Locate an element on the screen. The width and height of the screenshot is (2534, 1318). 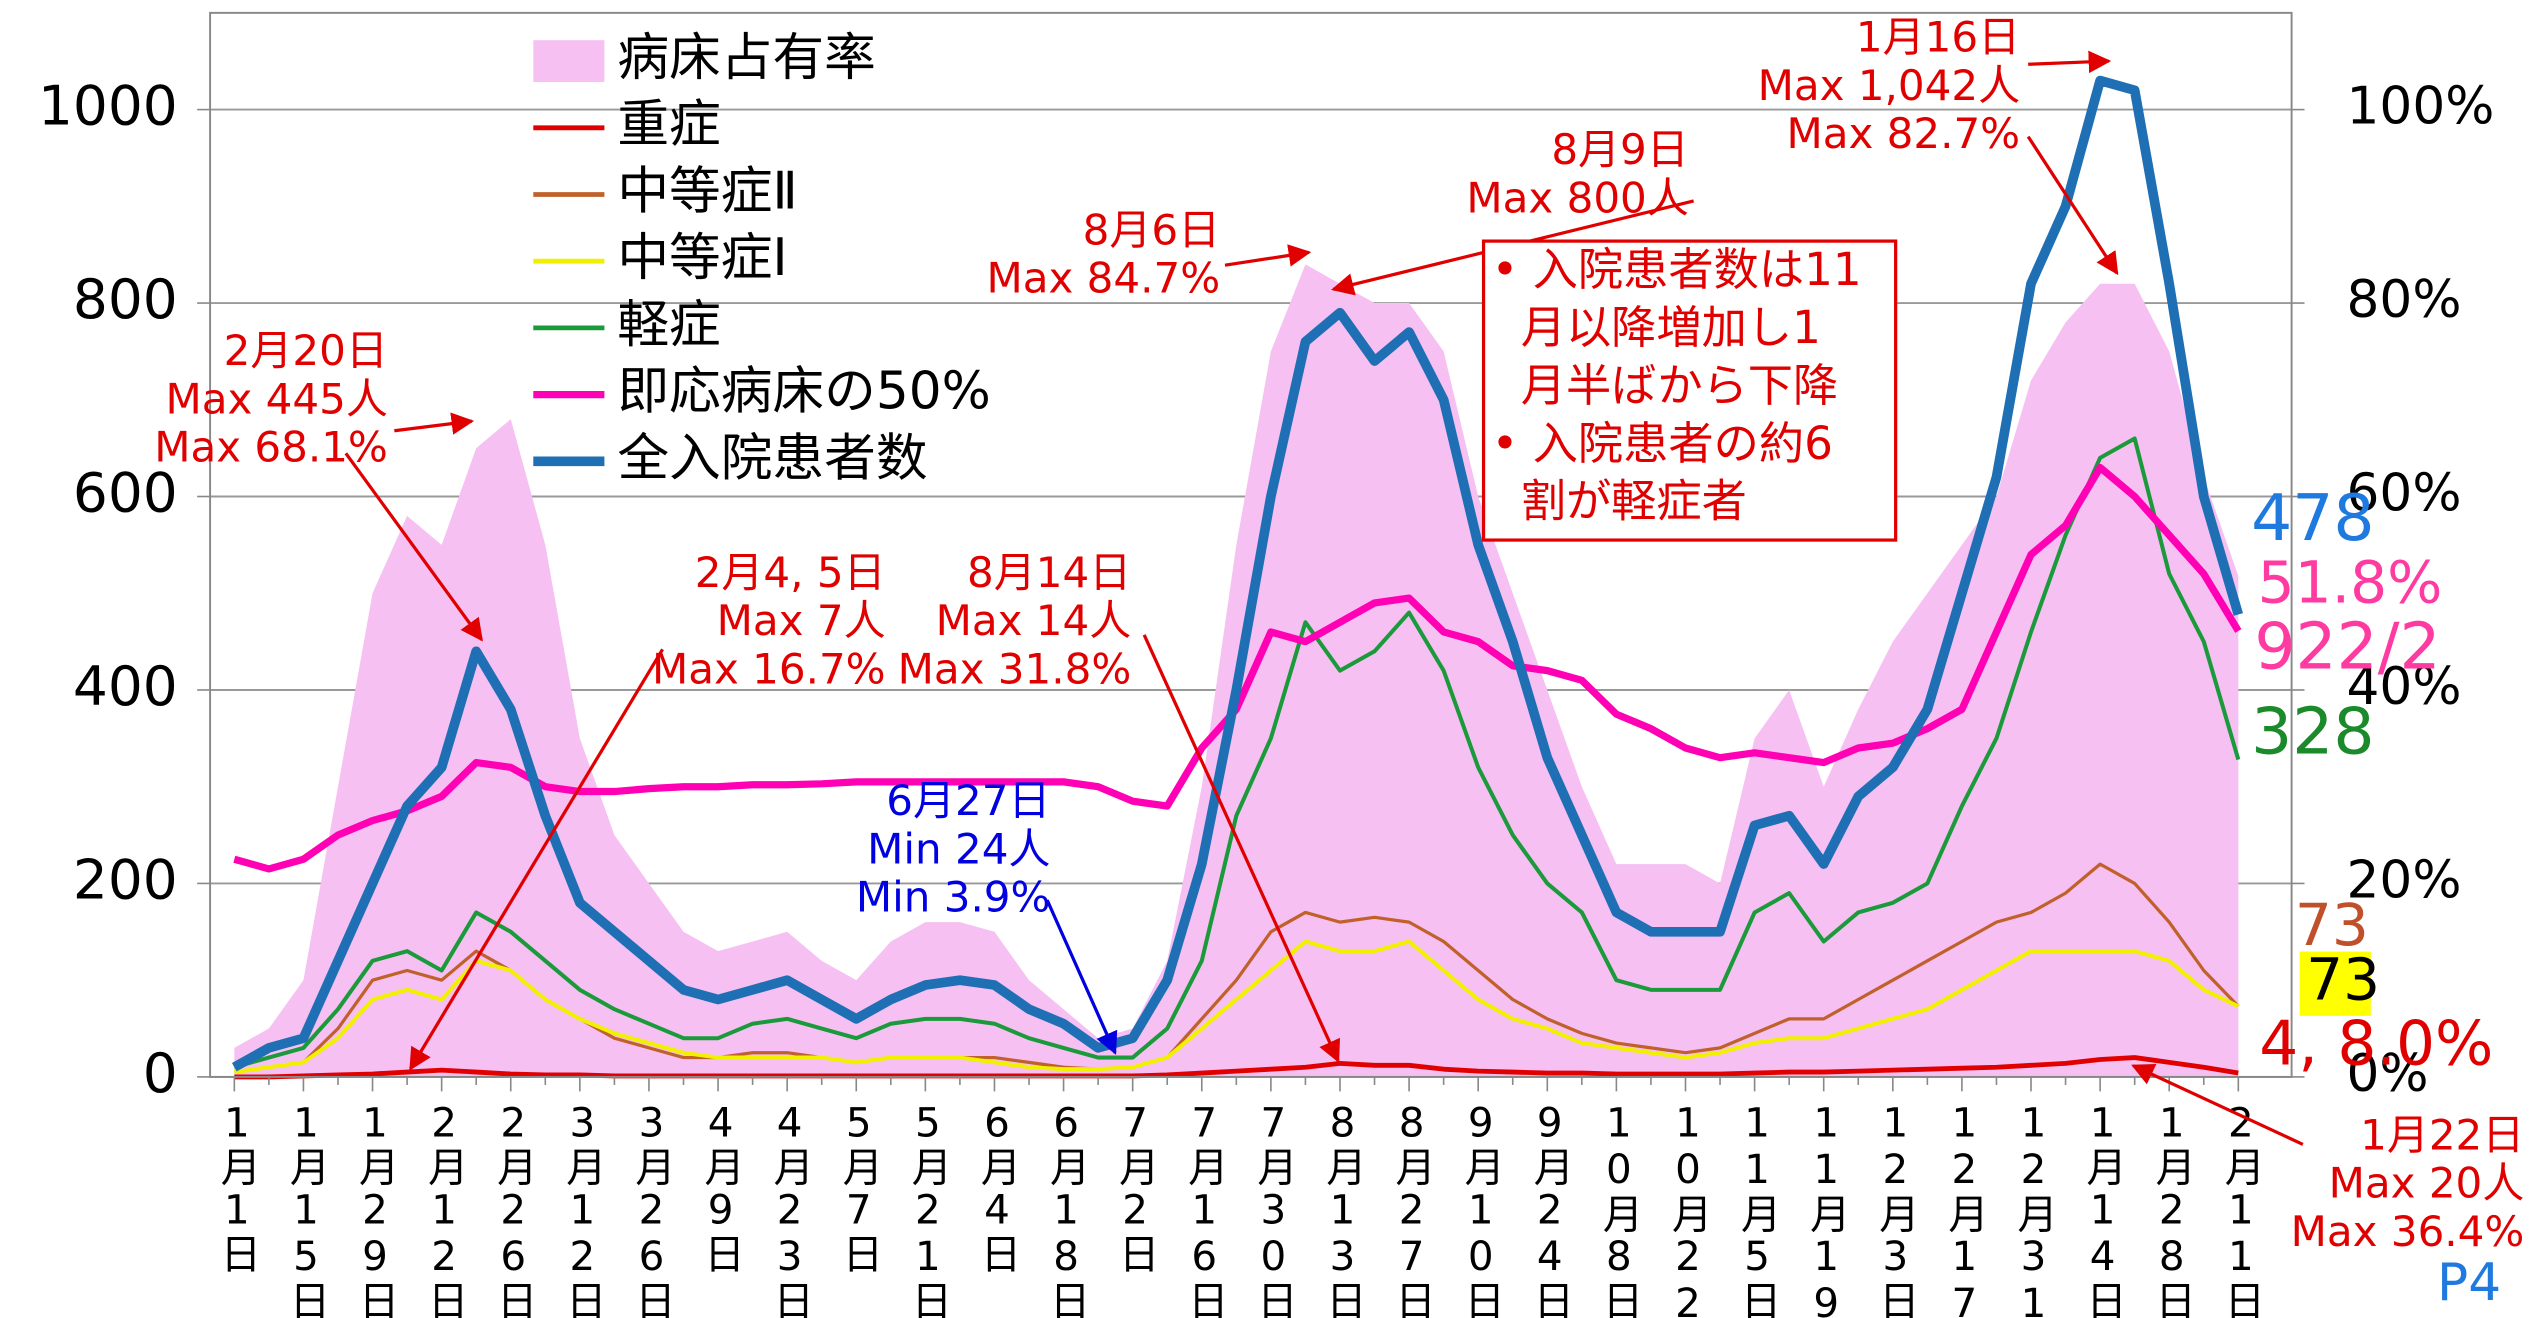
note-line: • 入院患者の約6 is located at coordinates (1662, 443).